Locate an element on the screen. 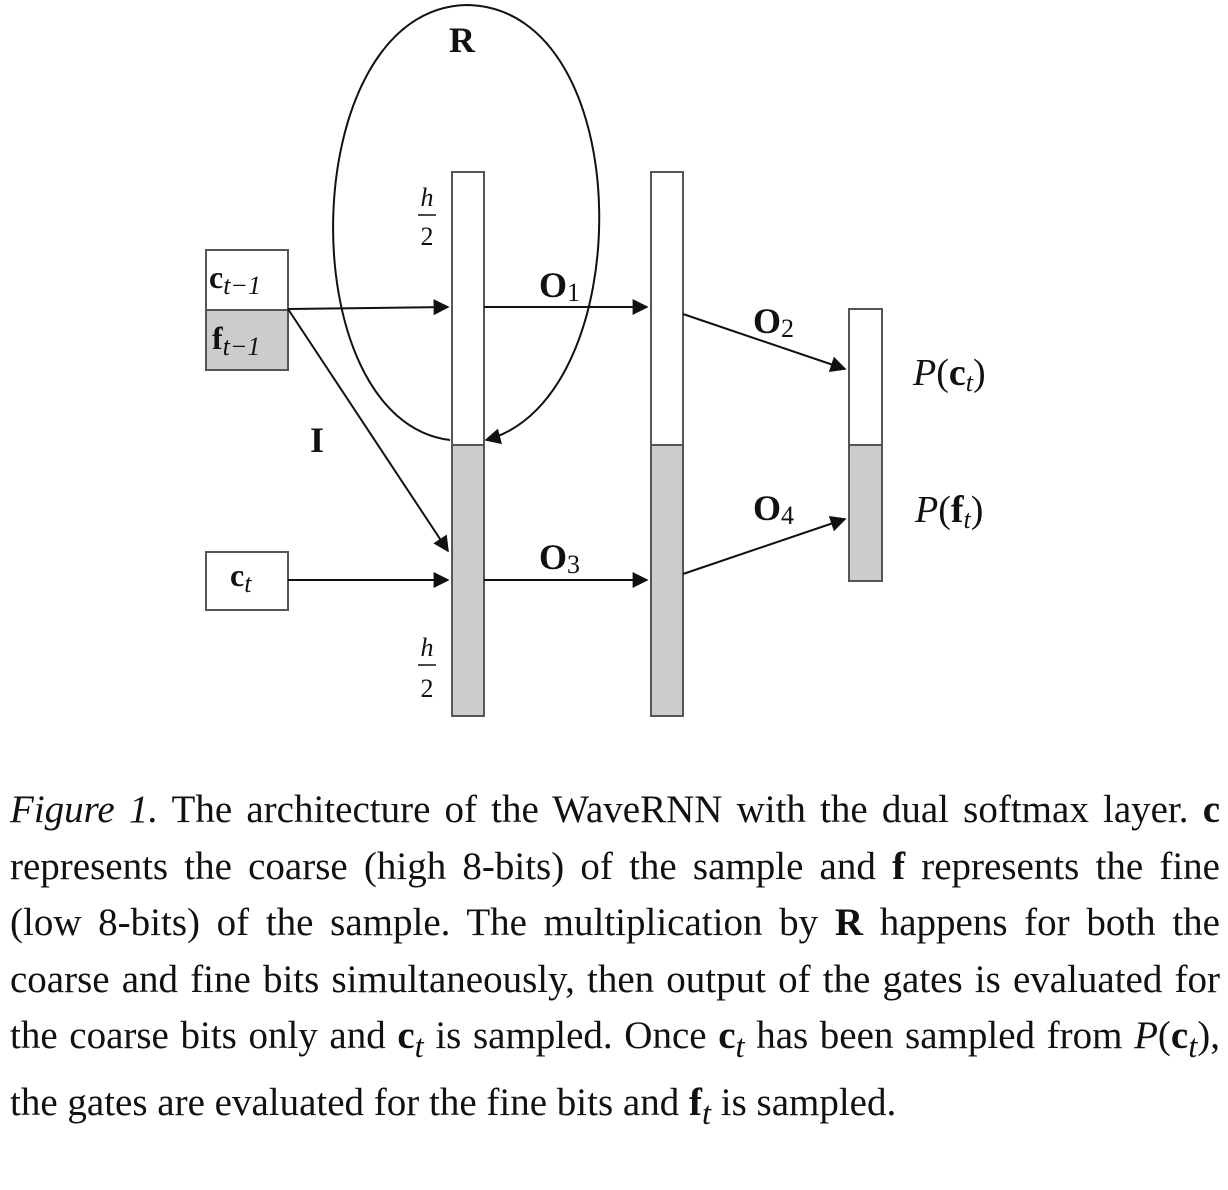  label-I: I is located at coordinates (317, 440).